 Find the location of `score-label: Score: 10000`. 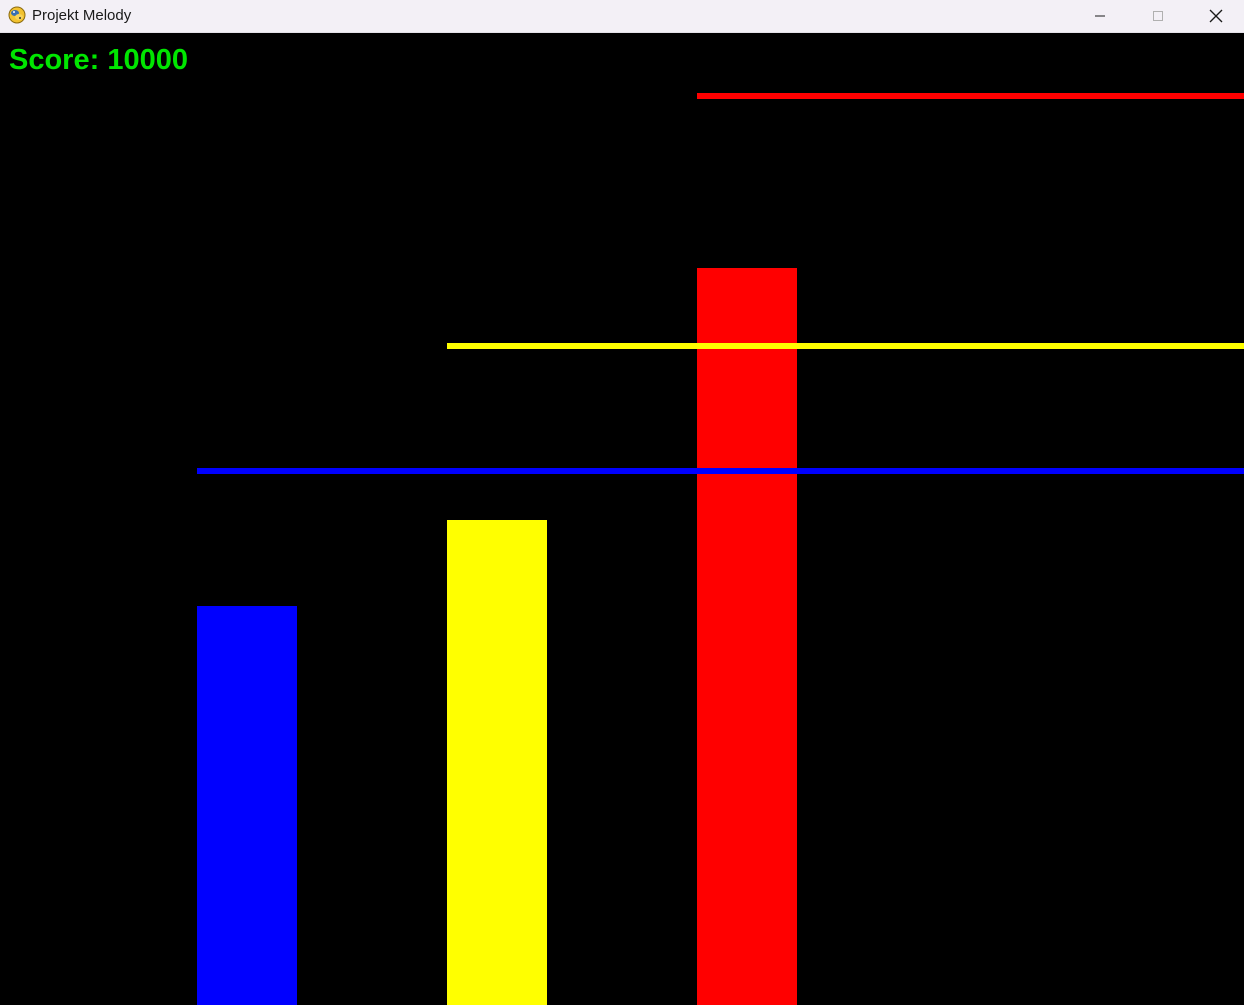

score-label: Score: 10000 is located at coordinates (98, 60).